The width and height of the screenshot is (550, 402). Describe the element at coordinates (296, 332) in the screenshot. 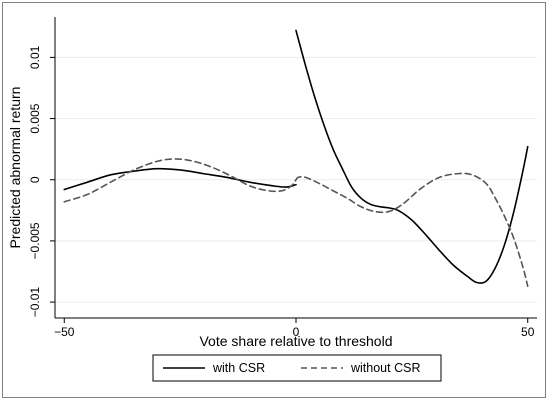

I see `x-tick-label: 0` at that location.